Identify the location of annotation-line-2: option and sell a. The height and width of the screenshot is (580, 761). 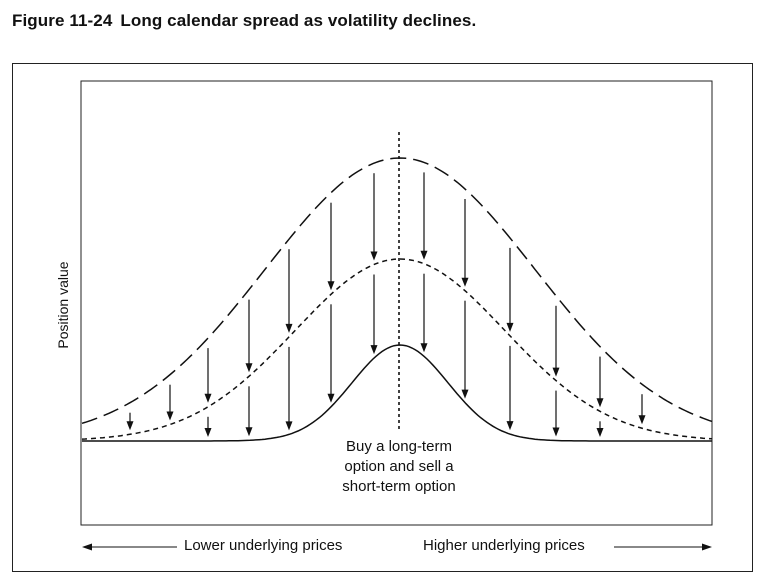
(399, 466).